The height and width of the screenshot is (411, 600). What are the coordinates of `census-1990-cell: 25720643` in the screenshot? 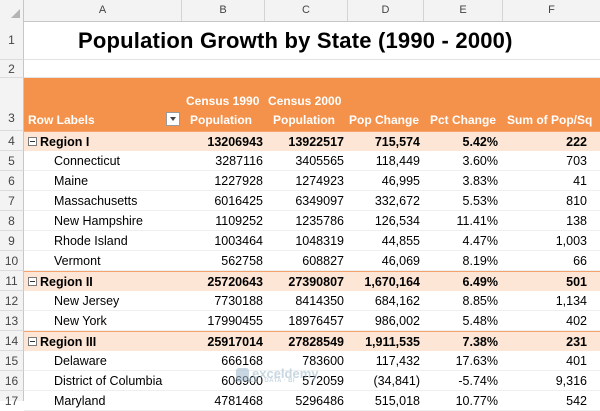 It's located at (235, 282).